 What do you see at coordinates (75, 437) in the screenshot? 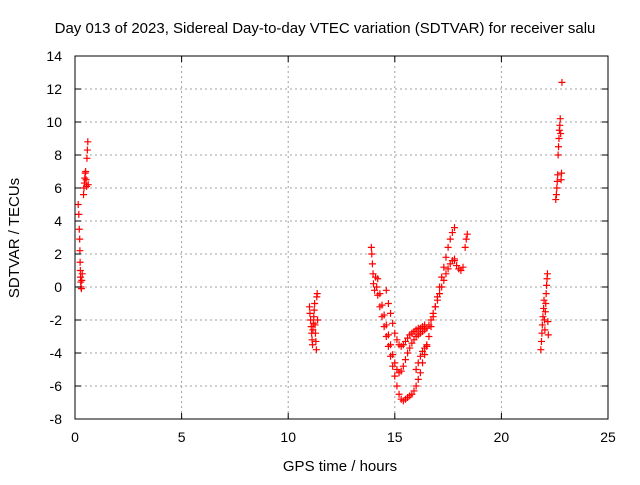
I see `x-tick-label: 0` at bounding box center [75, 437].